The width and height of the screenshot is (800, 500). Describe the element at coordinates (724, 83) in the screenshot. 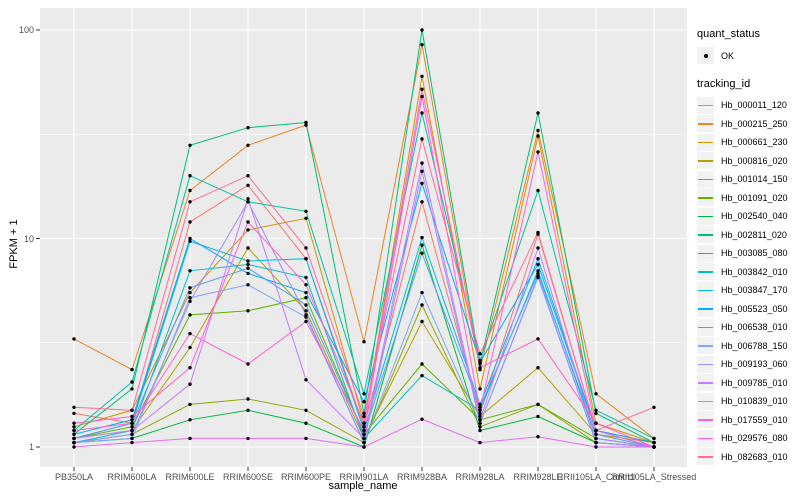

I see `legend-title-tracking-id: tracking_id` at that location.